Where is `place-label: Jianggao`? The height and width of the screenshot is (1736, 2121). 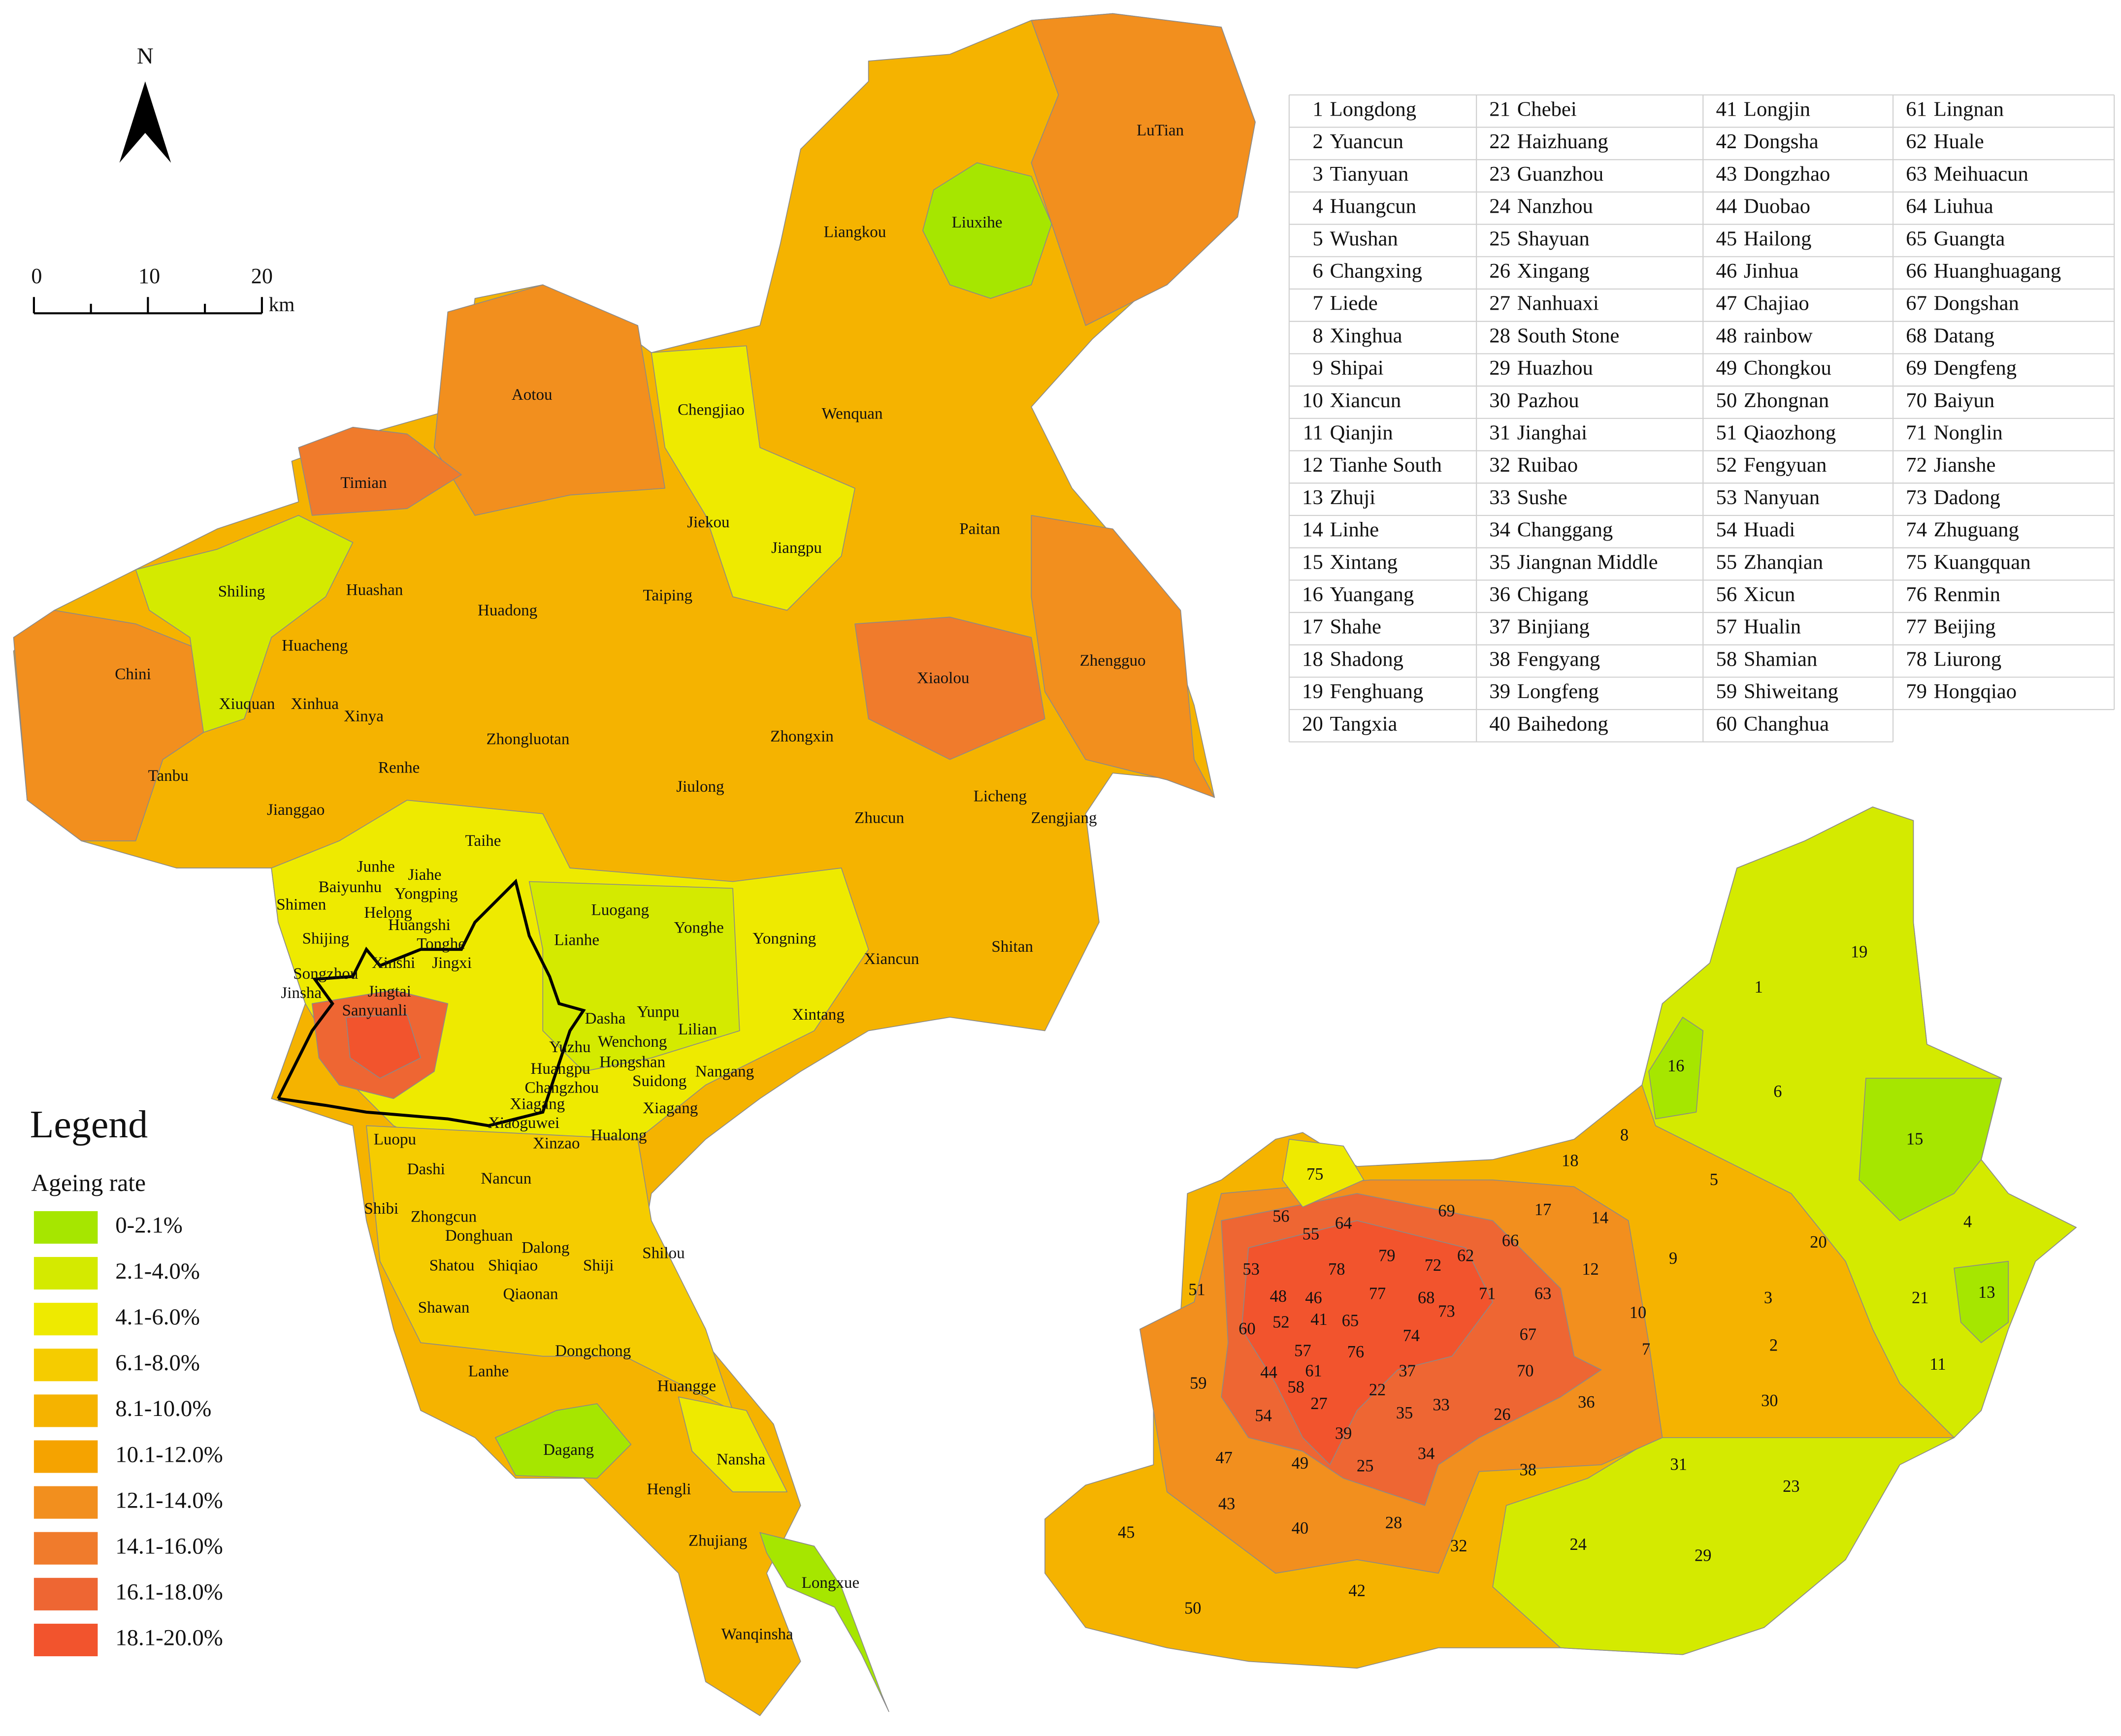
place-label: Jianggao is located at coordinates (296, 810).